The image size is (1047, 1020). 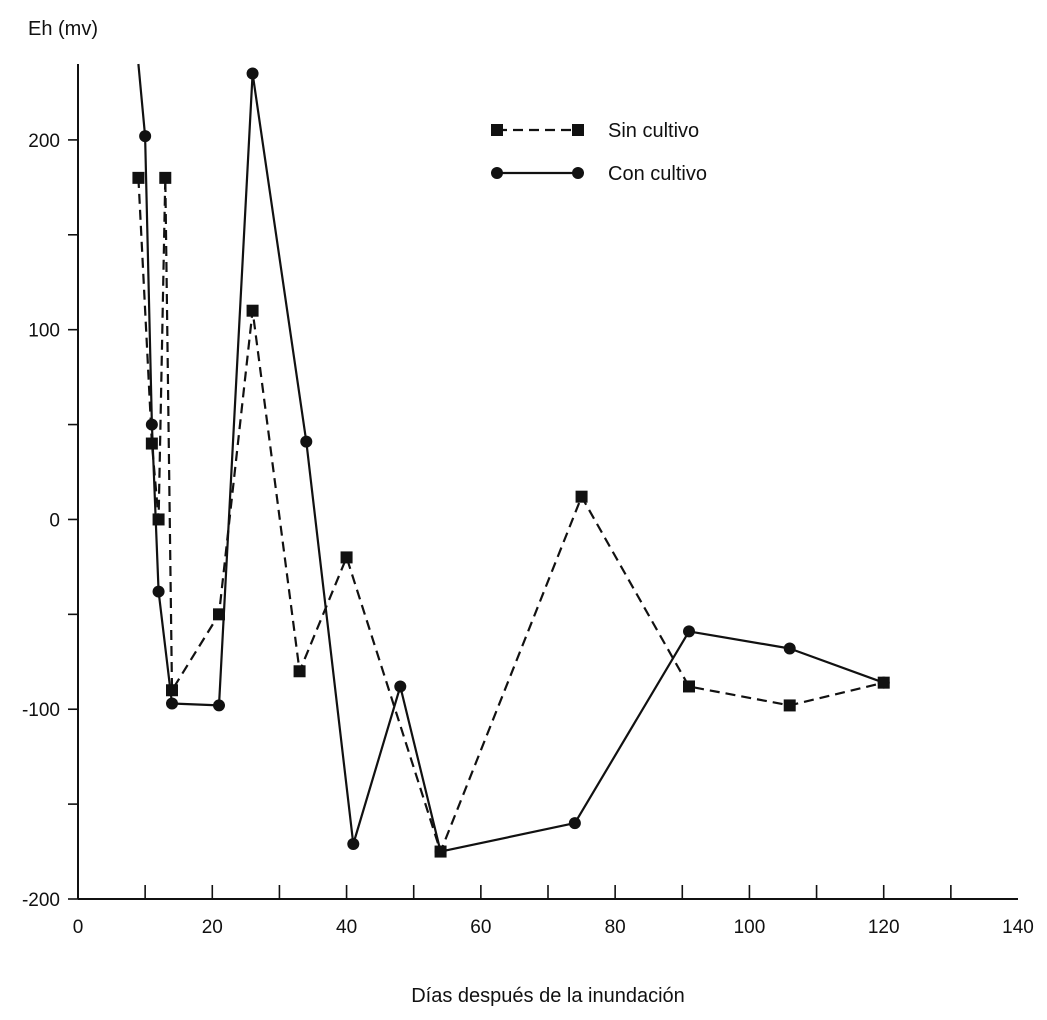 I want to click on legend-label-sin-cultivo: Sin cultivo, so click(x=653, y=131).